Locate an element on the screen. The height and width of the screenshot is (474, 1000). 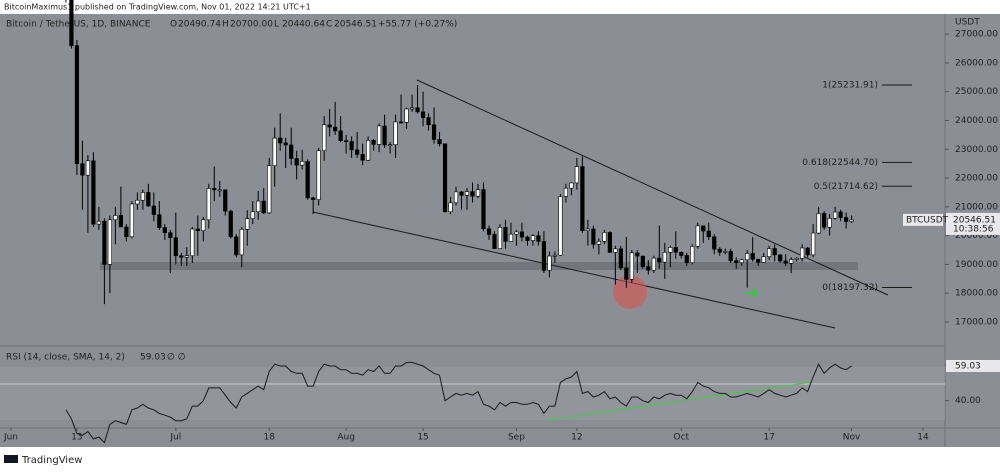
symbol-label: BTCUSDT is located at coordinates (927, 220).